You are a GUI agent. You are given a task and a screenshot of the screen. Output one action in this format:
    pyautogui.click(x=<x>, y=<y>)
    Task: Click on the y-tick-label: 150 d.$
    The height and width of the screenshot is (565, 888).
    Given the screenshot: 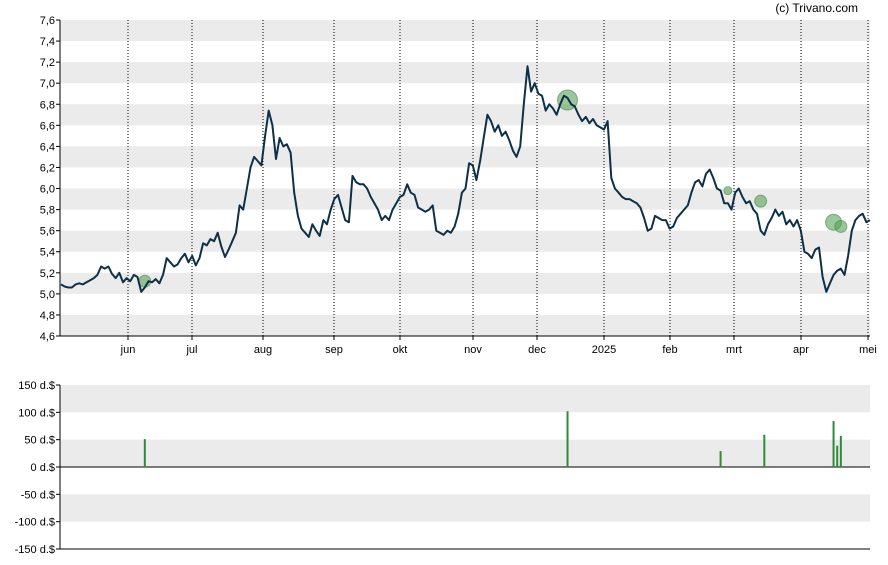 What is the action you would take?
    pyautogui.click(x=36, y=386)
    